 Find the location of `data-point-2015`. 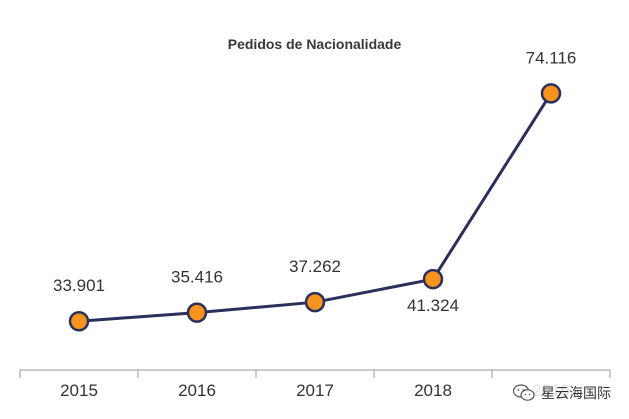

data-point-2015 is located at coordinates (79, 321).